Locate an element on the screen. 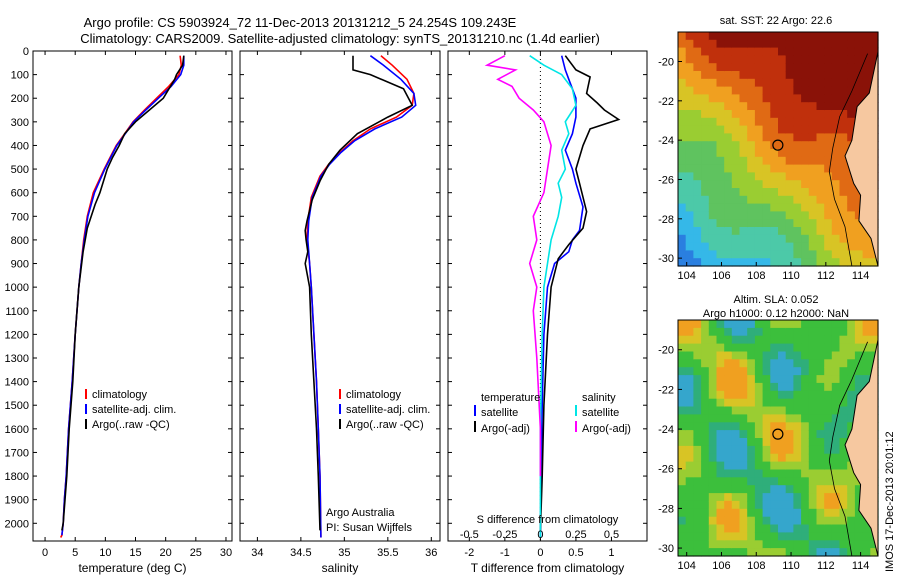  top-tick-label: -0.25 is located at coordinates (504, 535).